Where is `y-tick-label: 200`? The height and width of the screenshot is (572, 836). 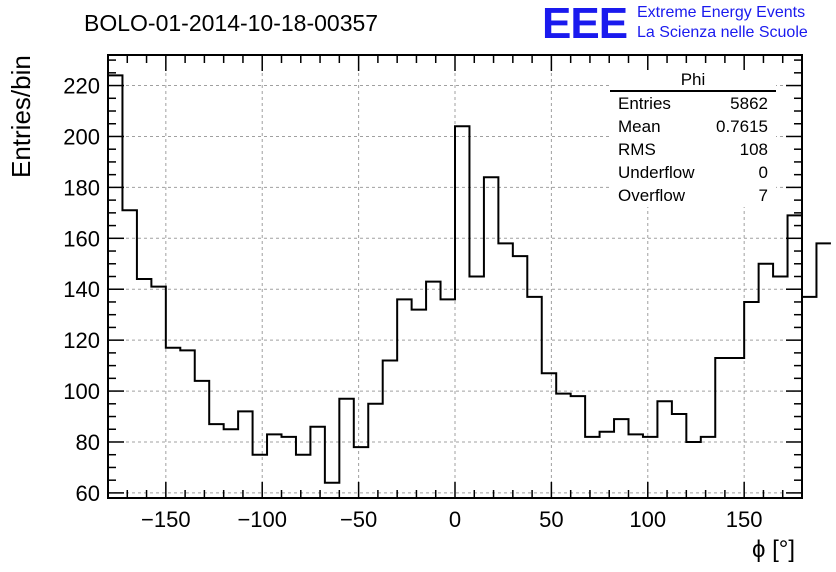 y-tick-label: 200 is located at coordinates (81, 136).